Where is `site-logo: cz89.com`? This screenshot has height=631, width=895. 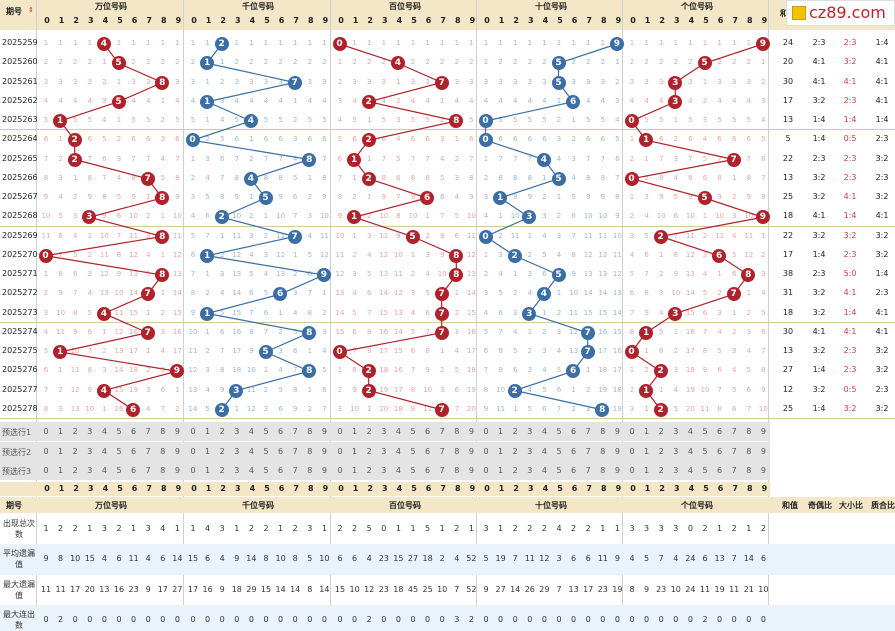 site-logo: cz89.com is located at coordinates (840, 13).